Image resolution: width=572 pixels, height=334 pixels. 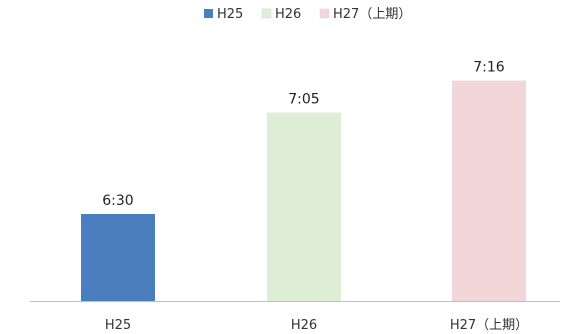 I want to click on legend-label-1: H25, so click(x=230, y=14).